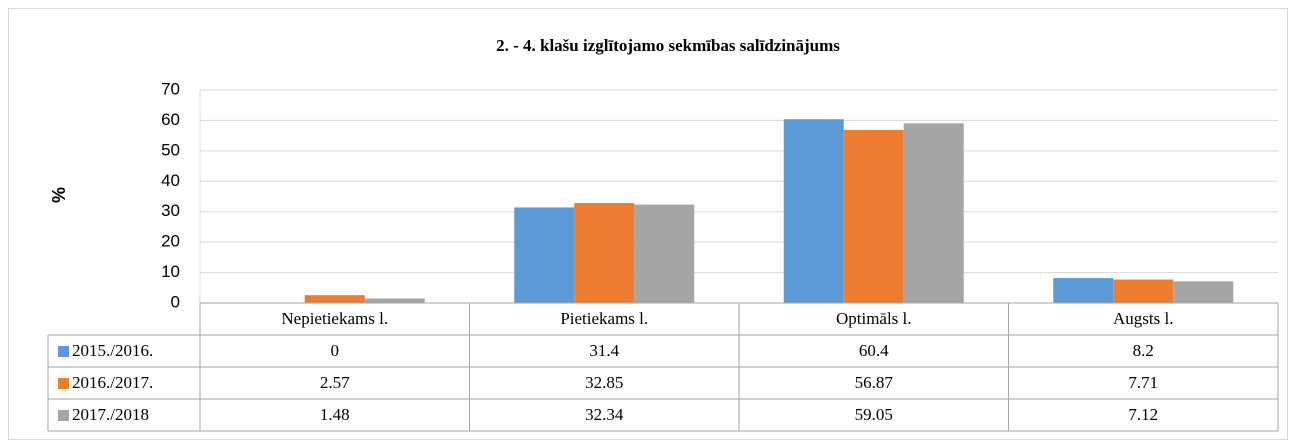  Describe the element at coordinates (110, 414) in the screenshot. I see `legend-label: 2017./2018` at that location.